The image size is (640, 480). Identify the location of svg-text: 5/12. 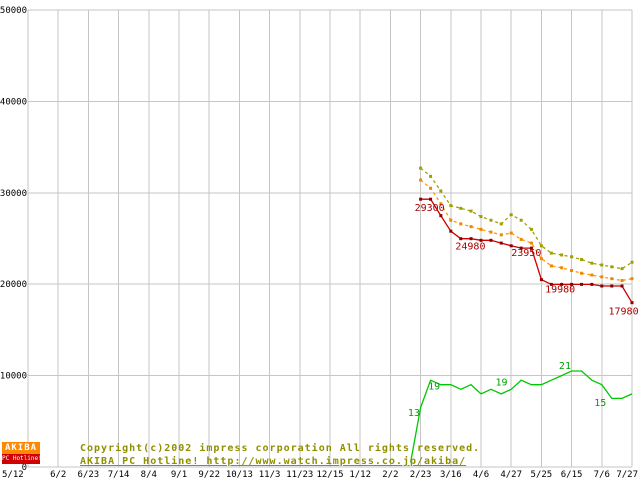
(13, 475).